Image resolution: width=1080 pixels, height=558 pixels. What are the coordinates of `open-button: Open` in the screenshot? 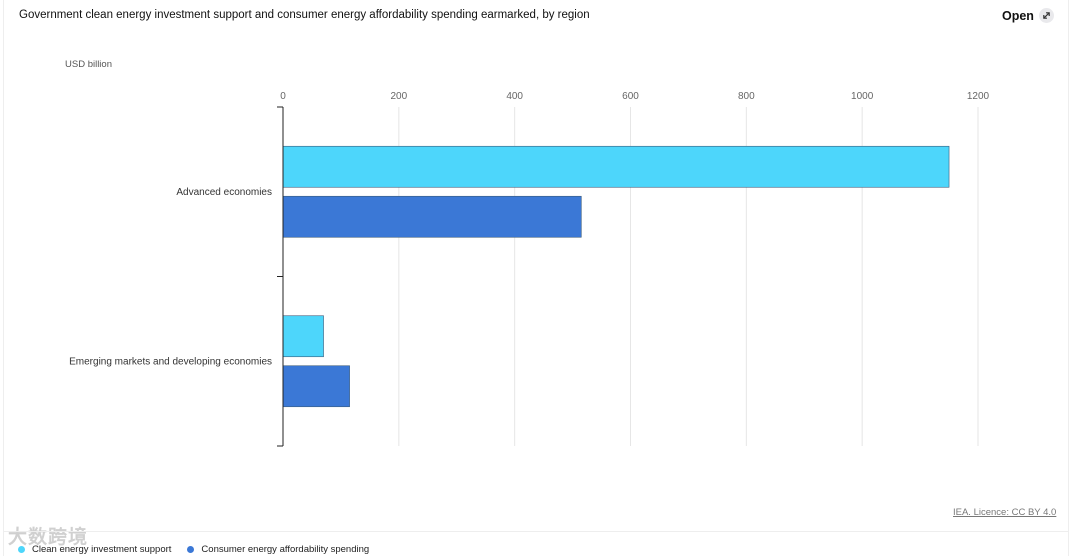 It's located at (1028, 15).